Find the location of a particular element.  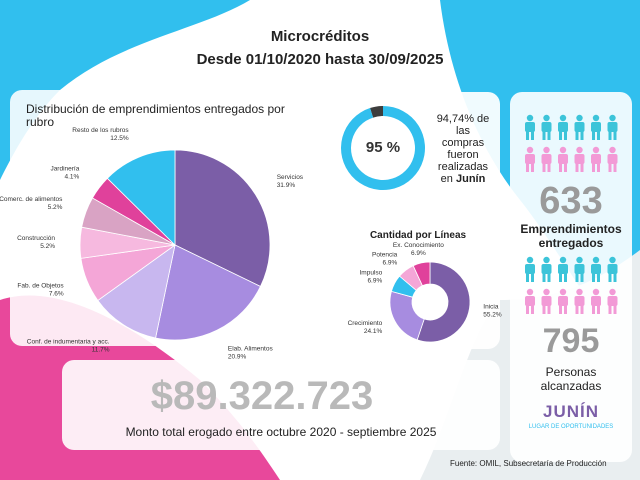

label: Emprendimientos entregados is located at coordinates (571, 236).